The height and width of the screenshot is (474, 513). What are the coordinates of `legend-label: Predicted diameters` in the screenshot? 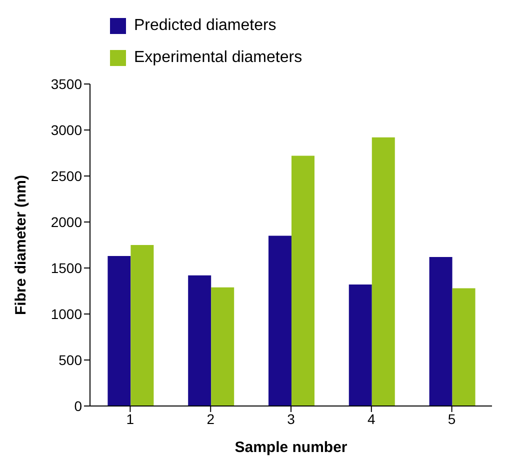 It's located at (205, 26).